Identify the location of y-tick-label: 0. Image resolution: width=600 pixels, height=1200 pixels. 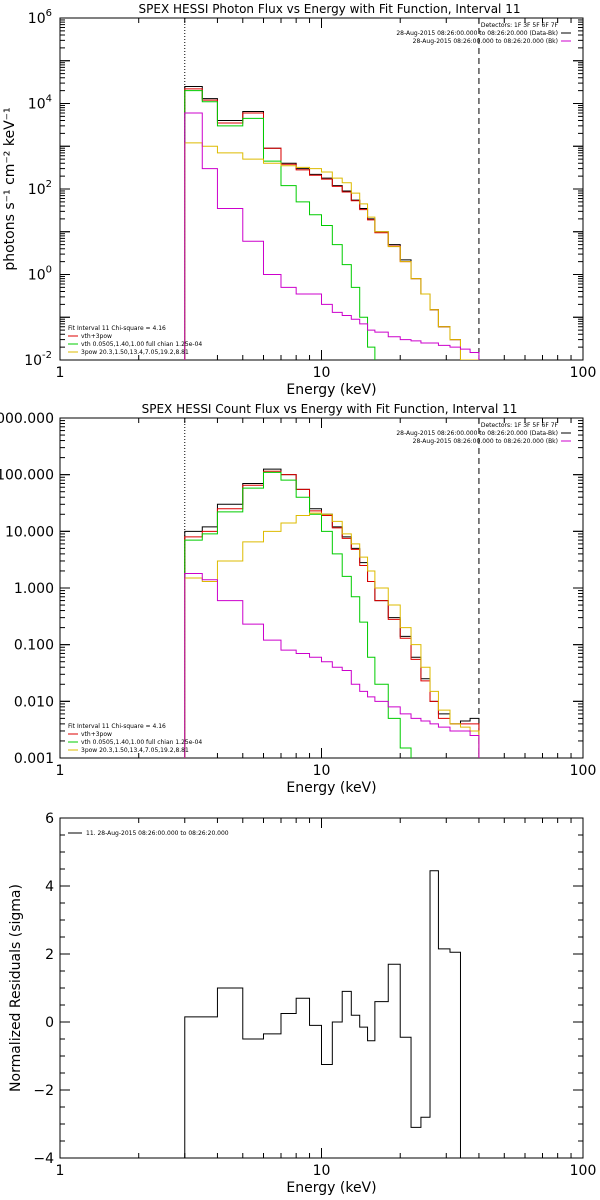
(49, 1023).